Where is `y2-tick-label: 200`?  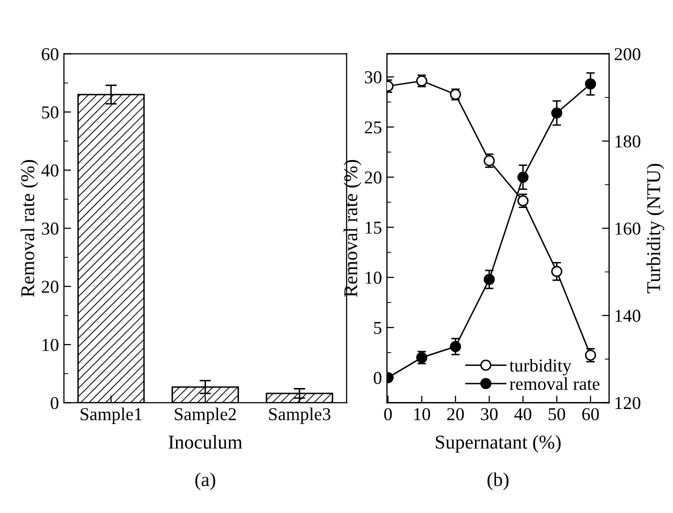 y2-tick-label: 200 is located at coordinates (627, 54).